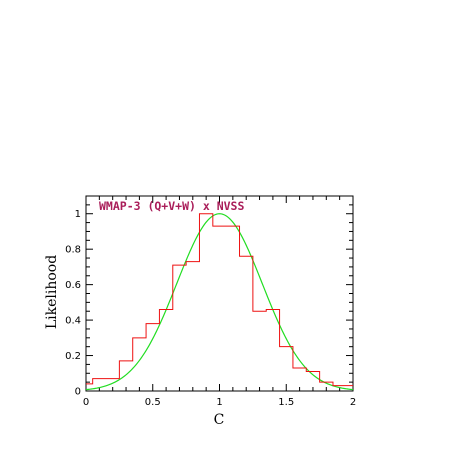 The height and width of the screenshot is (463, 463). Describe the element at coordinates (219, 402) in the screenshot. I see `x-tick-label: 1` at that location.